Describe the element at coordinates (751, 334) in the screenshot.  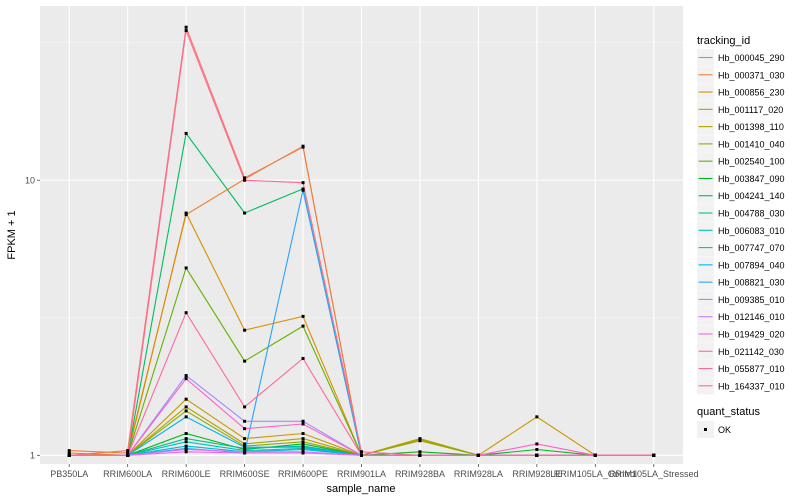
I see `legend-label: Hb_019429_020` at that location.